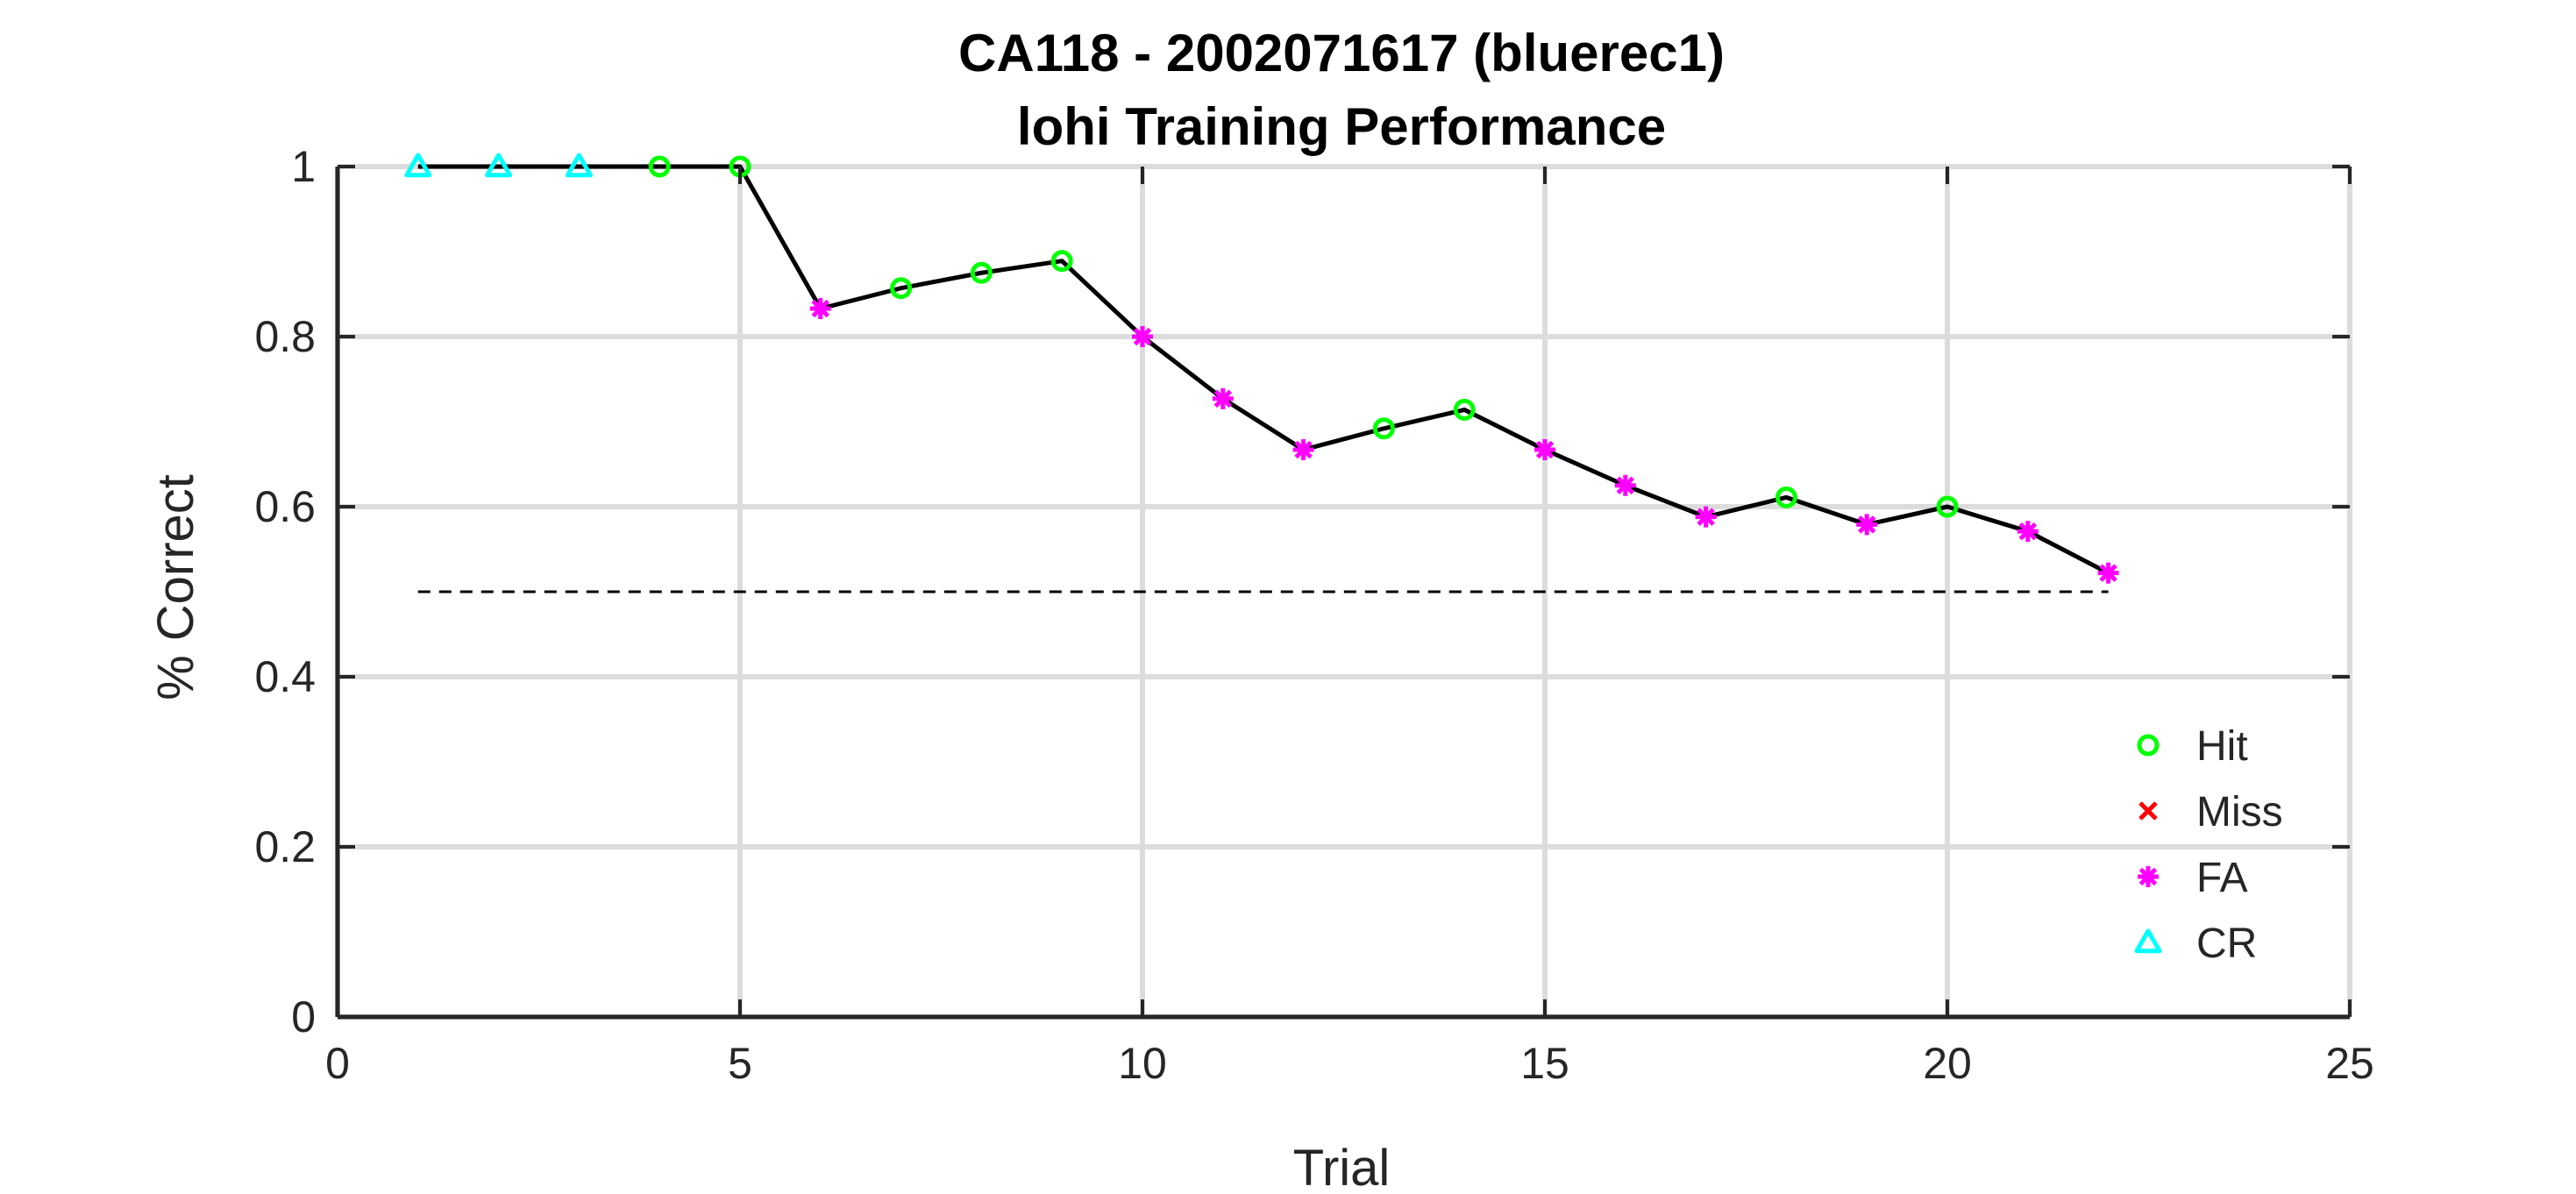  What do you see at coordinates (303, 1016) in the screenshot?
I see `y-tick-label: 0` at bounding box center [303, 1016].